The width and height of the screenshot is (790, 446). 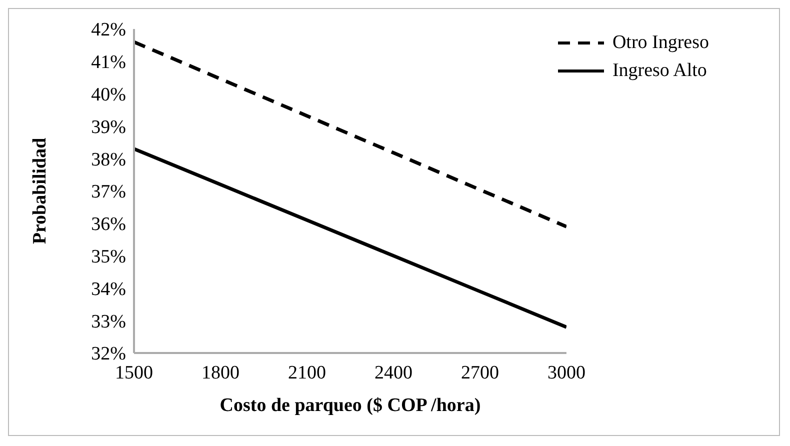 I want to click on y-tick-label: 40%, so click(x=108, y=95).